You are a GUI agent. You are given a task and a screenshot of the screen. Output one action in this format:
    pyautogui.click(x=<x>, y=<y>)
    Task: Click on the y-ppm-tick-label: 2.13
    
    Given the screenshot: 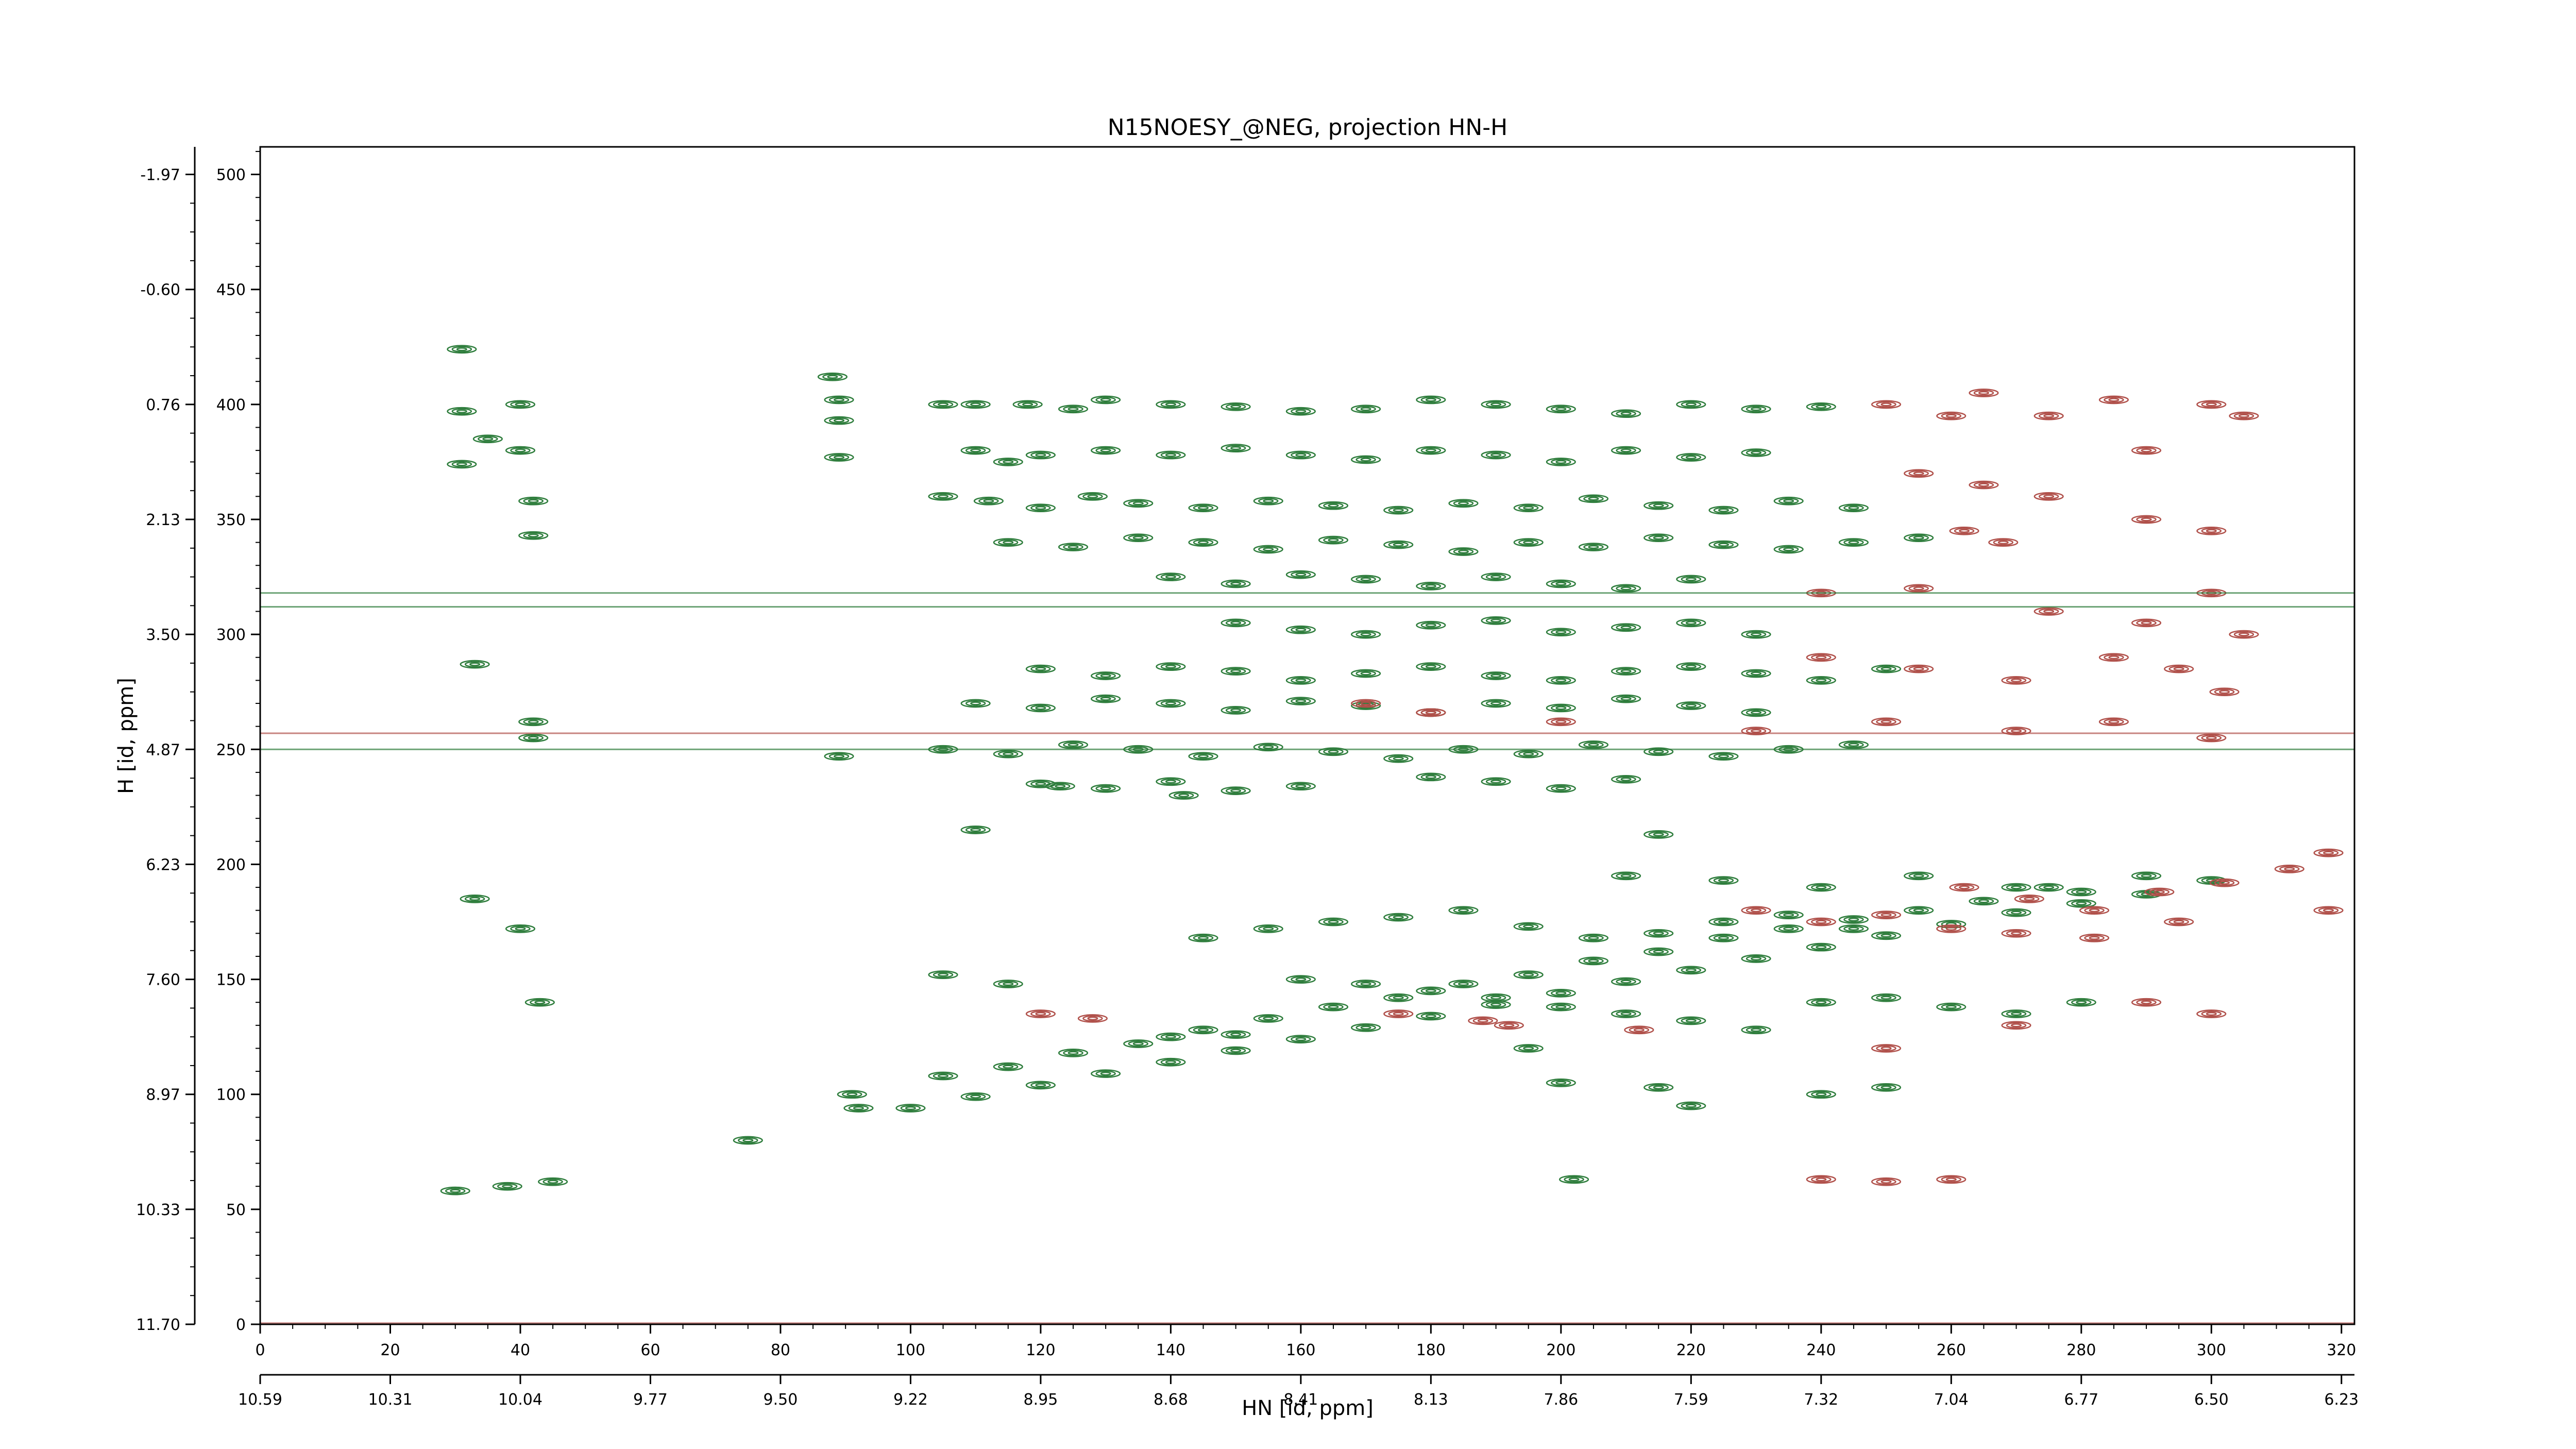 What is the action you would take?
    pyautogui.click(x=163, y=520)
    